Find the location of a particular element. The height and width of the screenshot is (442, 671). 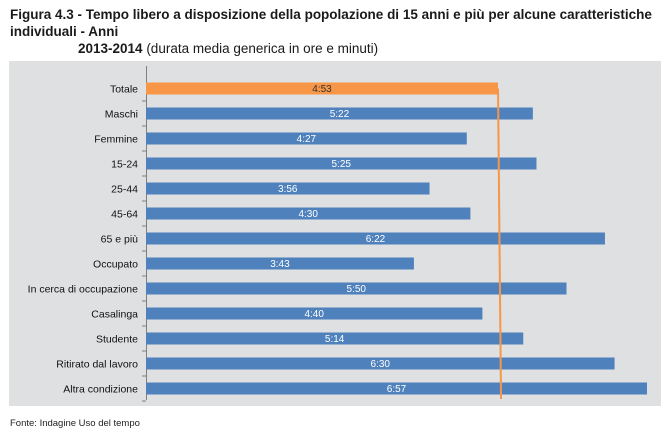

value-label-occupato: 3:43 is located at coordinates (280, 264).